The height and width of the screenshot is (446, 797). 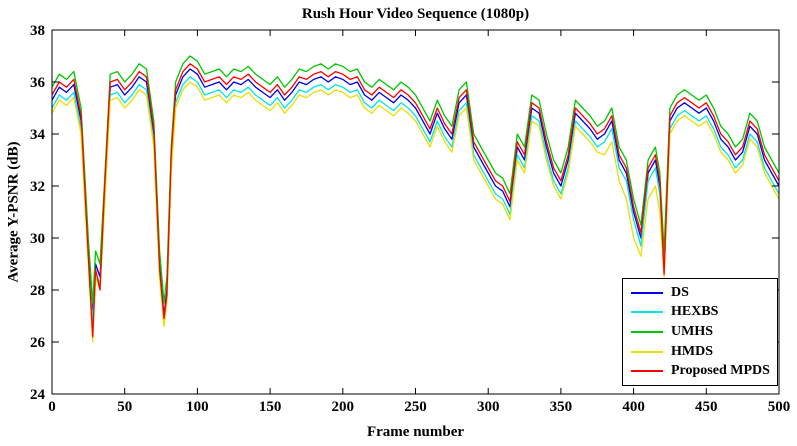 I want to click on y-tick-label: 26, so click(x=38, y=343).